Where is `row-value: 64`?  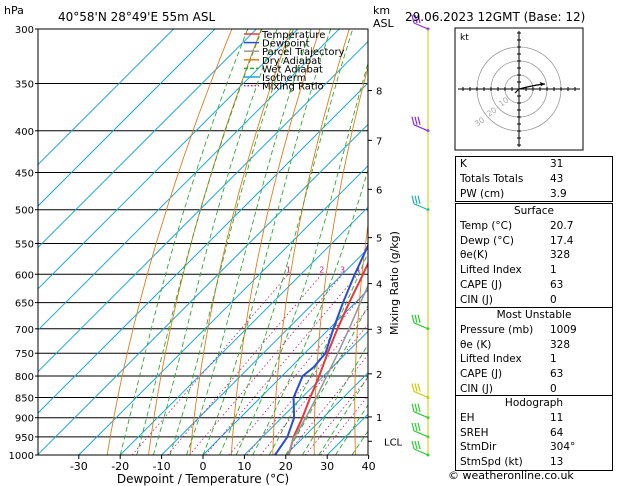 row-value: 64 is located at coordinates (557, 432).